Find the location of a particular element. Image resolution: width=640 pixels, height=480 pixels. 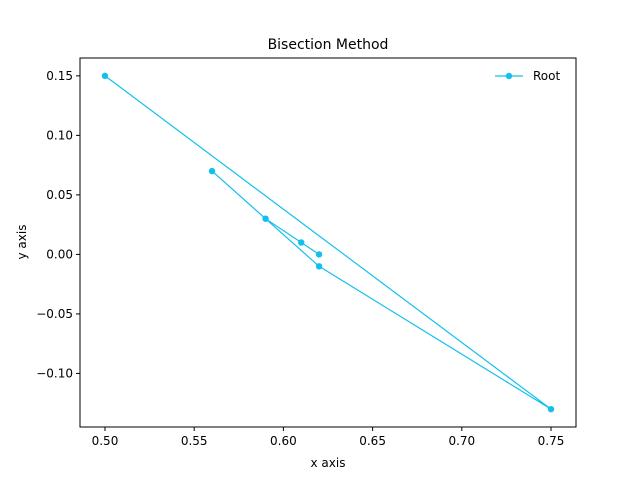

x-tick-label: 0.70 is located at coordinates (461, 441).